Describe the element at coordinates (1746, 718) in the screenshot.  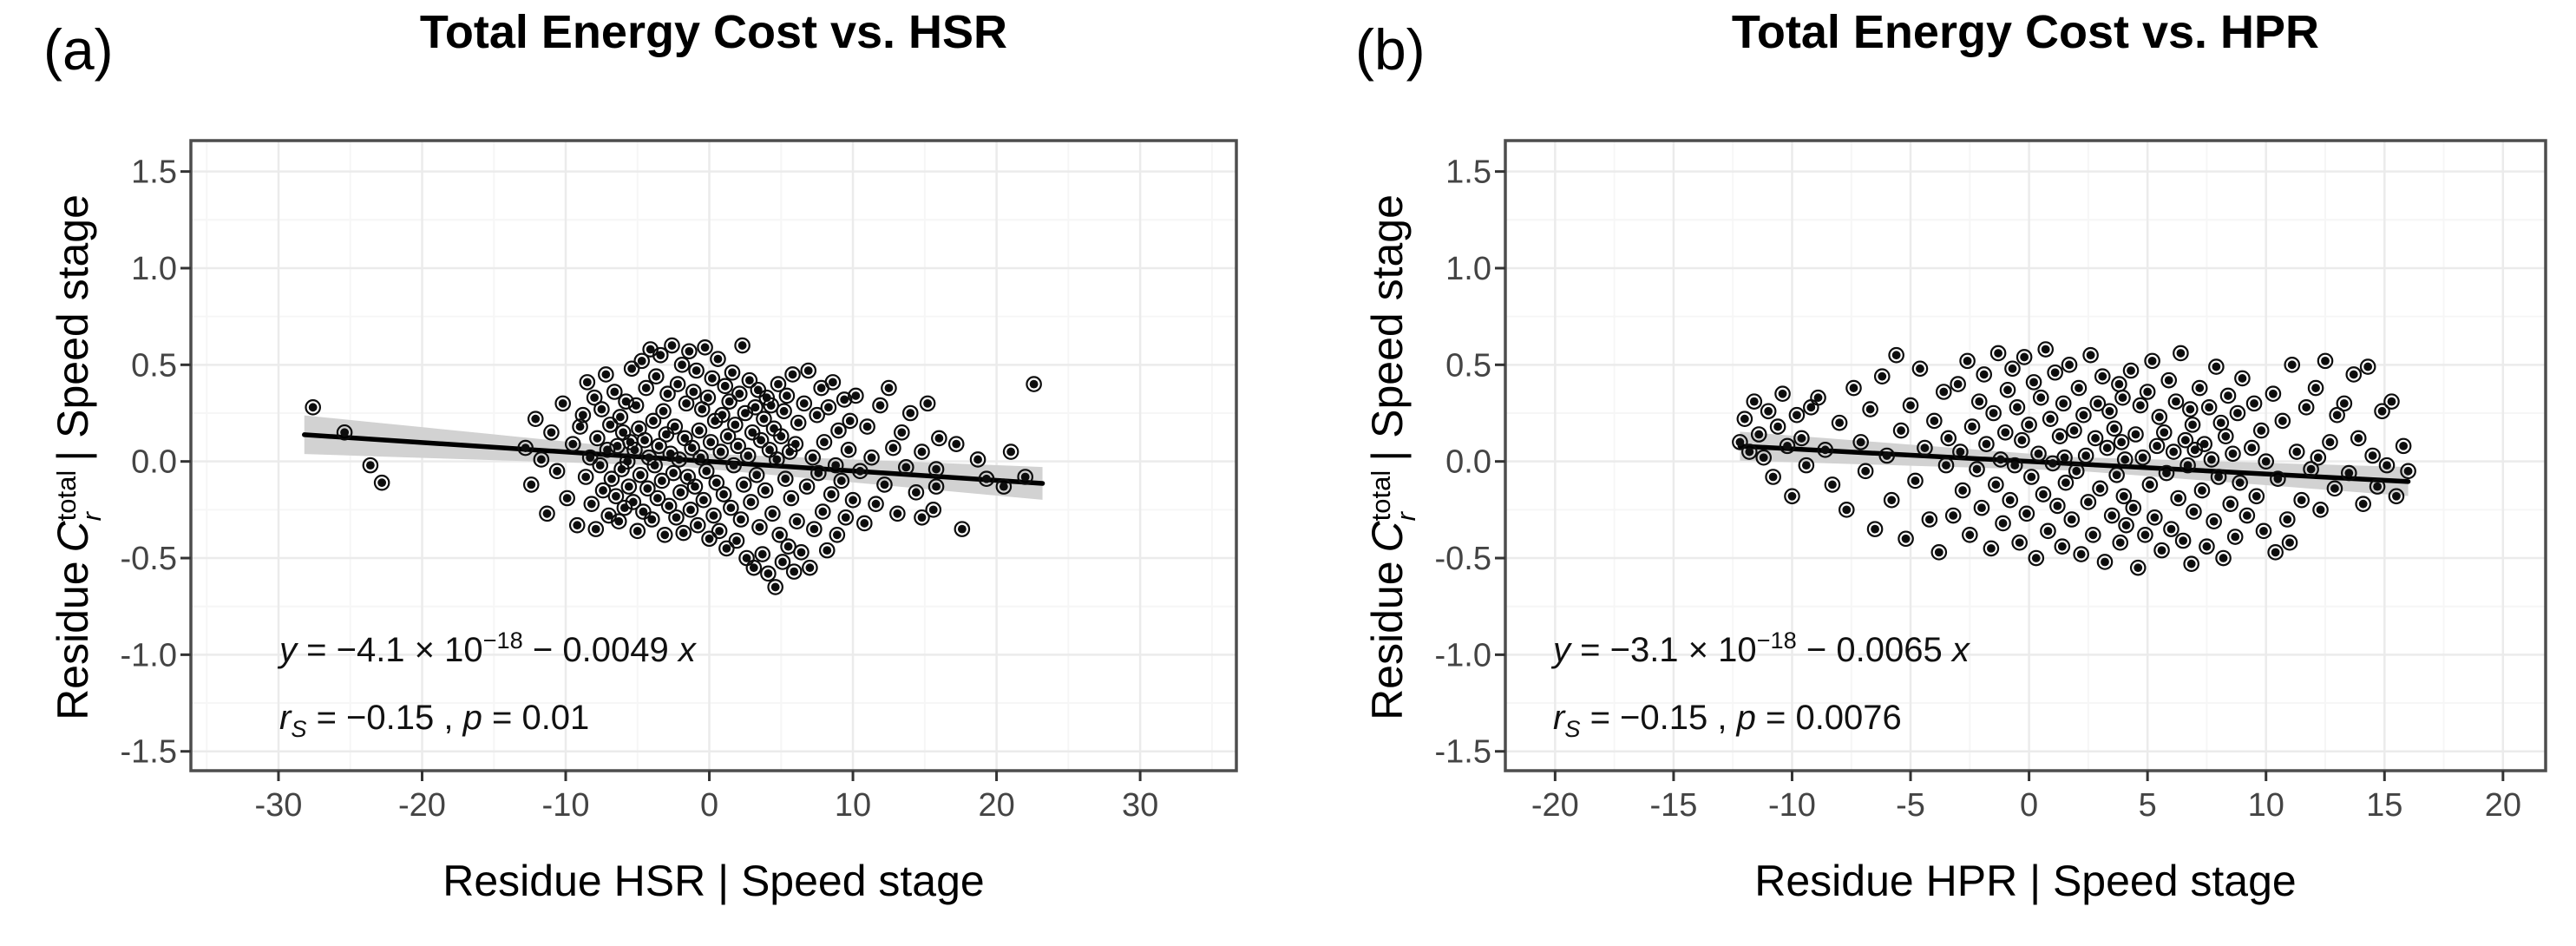
I see `annotation-part: p` at that location.